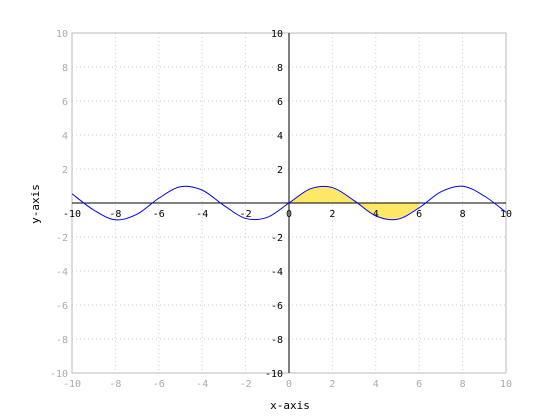 The image size is (560, 420). Describe the element at coordinates (290, 405) in the screenshot. I see `x-axis-title: x-axis` at that location.